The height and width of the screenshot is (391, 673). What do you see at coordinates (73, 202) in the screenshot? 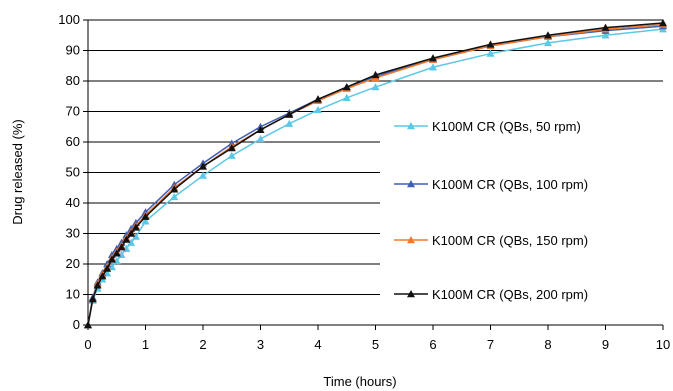
I see `y-tick-label: 40` at bounding box center [73, 202].